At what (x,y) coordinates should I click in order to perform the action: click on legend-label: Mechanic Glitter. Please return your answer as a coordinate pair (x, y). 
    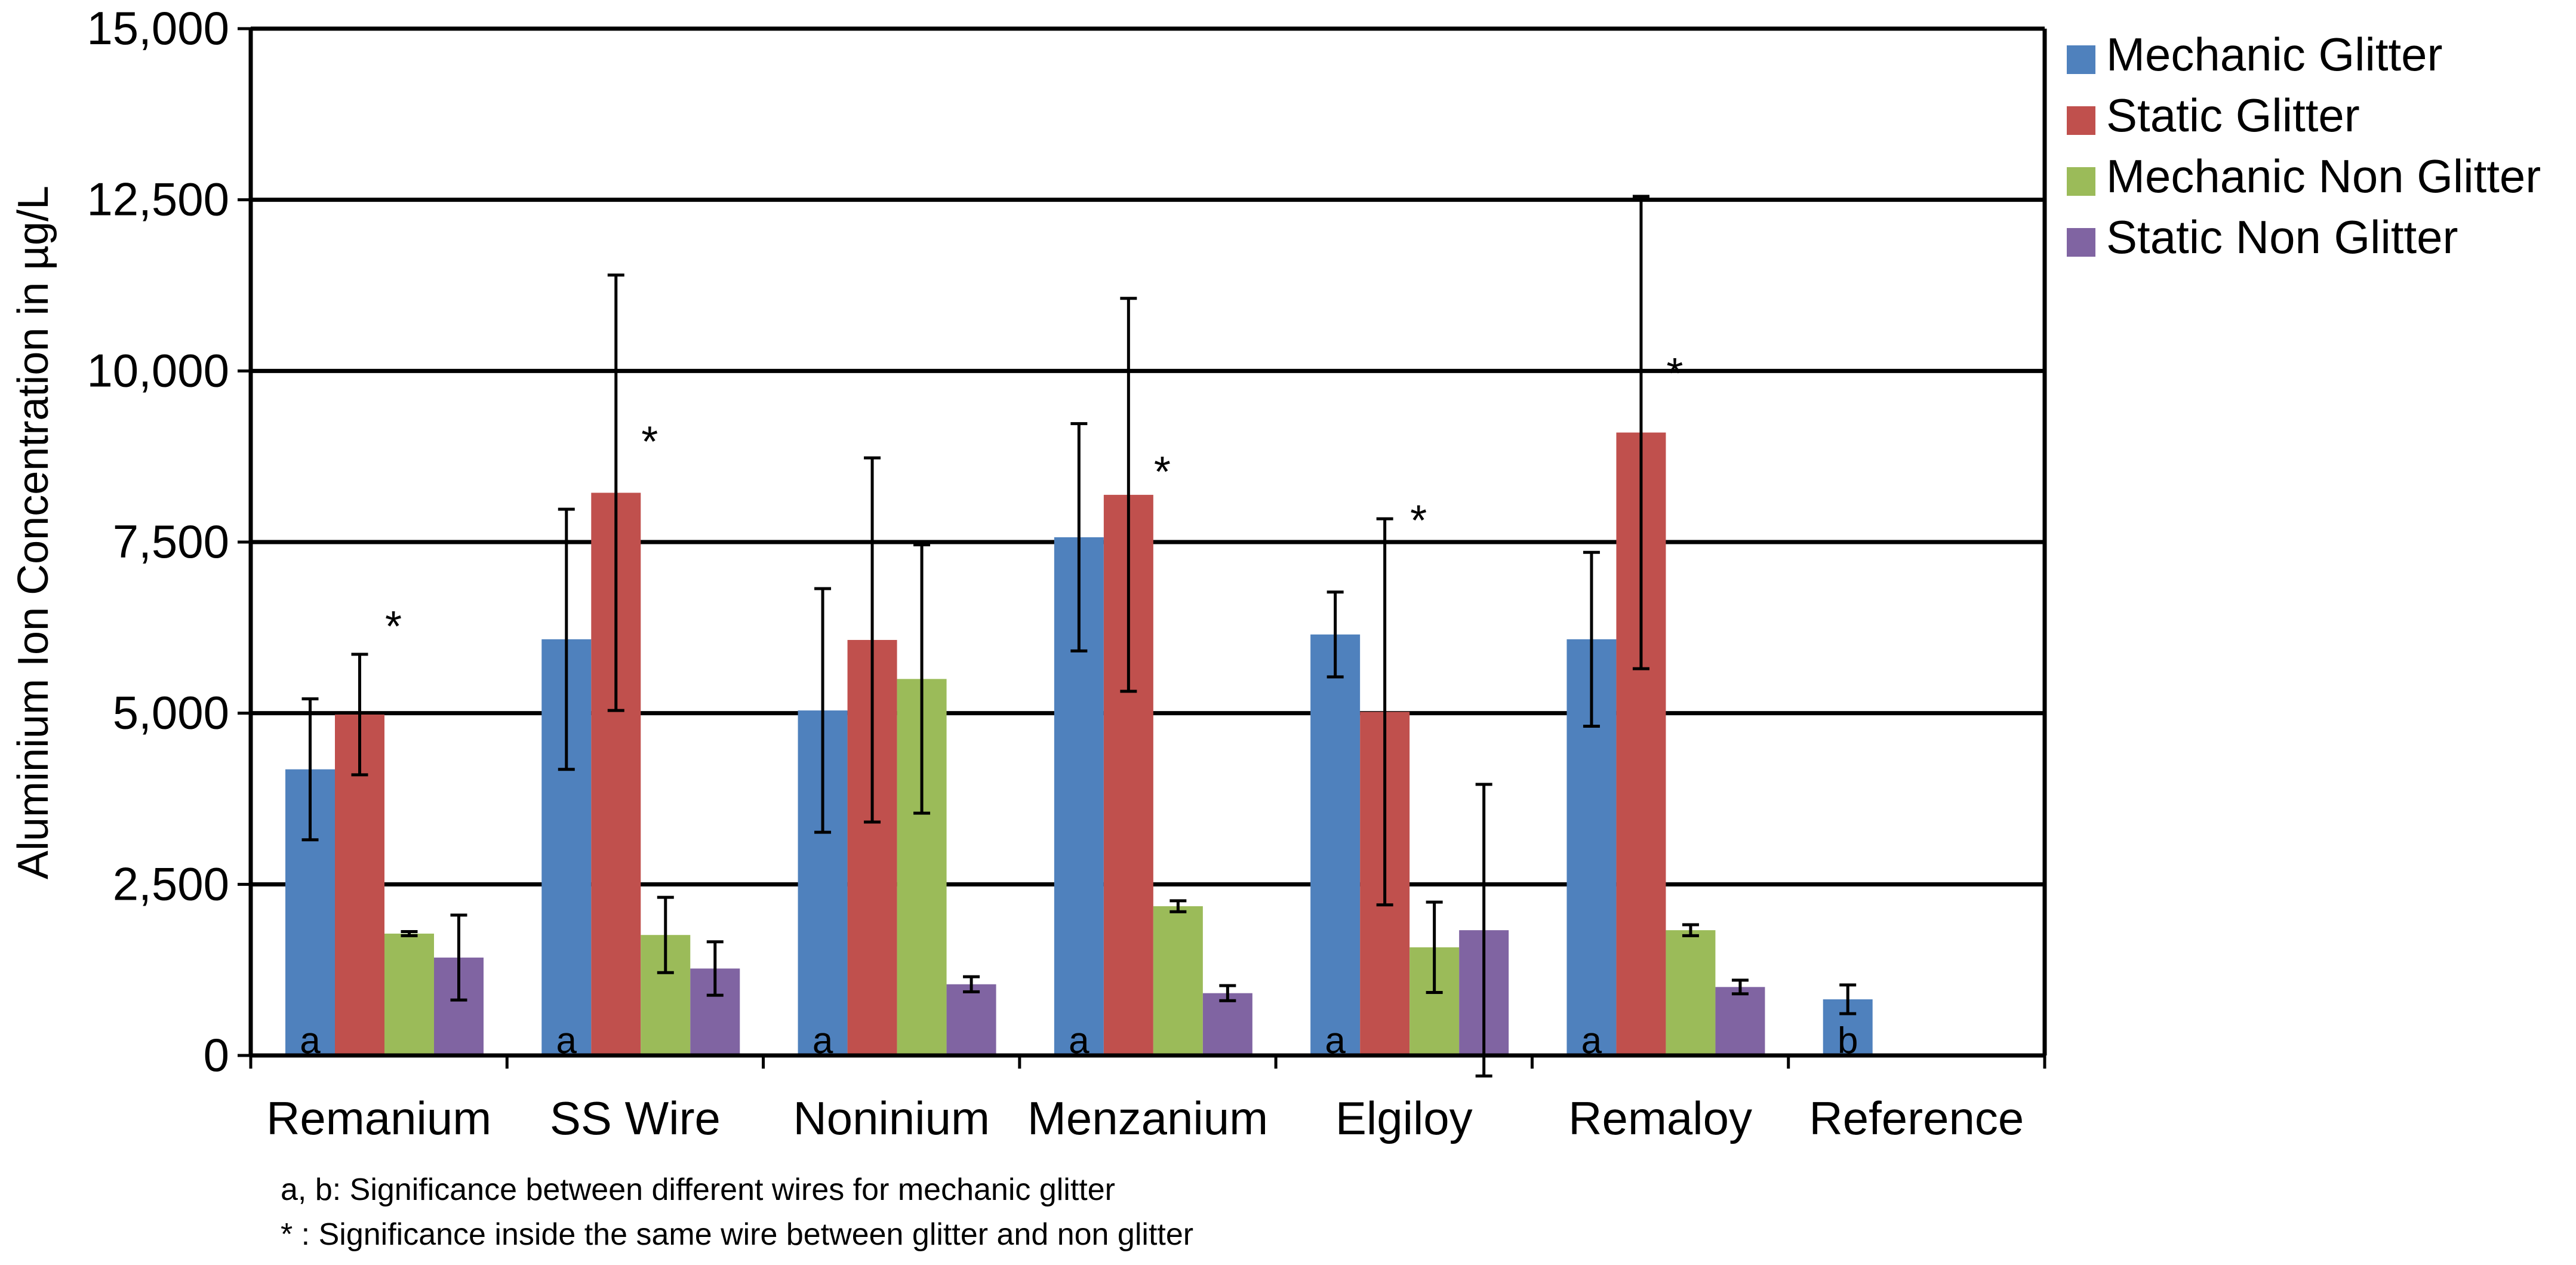
    Looking at the image, I should click on (2274, 55).